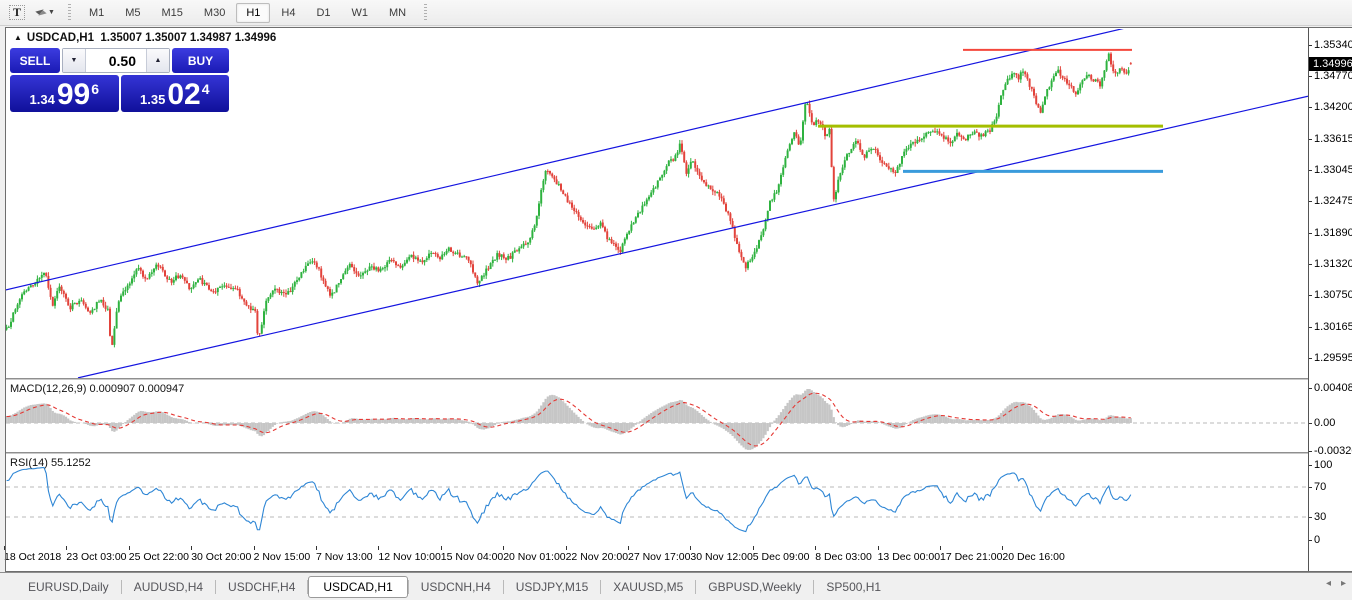 Image resolution: width=1352 pixels, height=600 pixels. Describe the element at coordinates (1343, 583) in the screenshot. I see `tab-scroll-right-icon: ▸` at that location.